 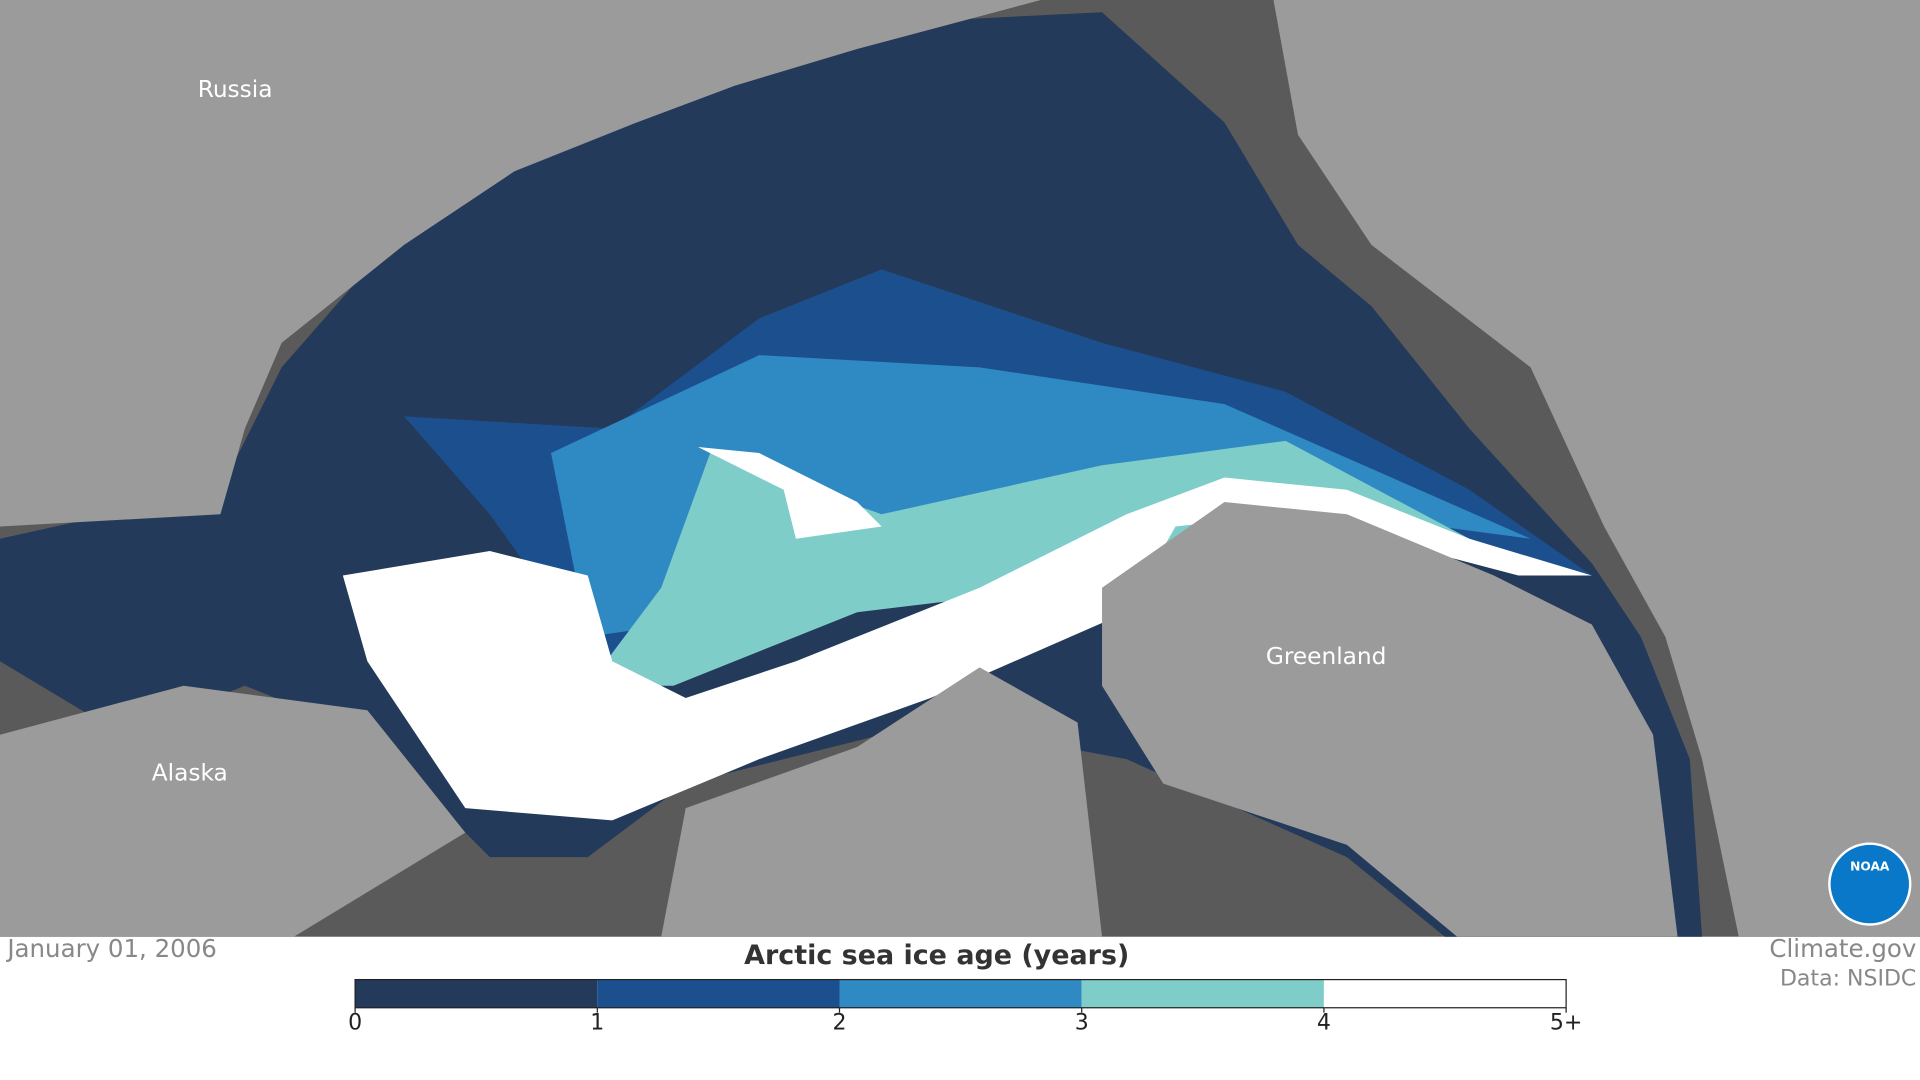 What do you see at coordinates (1082, 1023) in the screenshot?
I see `tick-label: 3` at bounding box center [1082, 1023].